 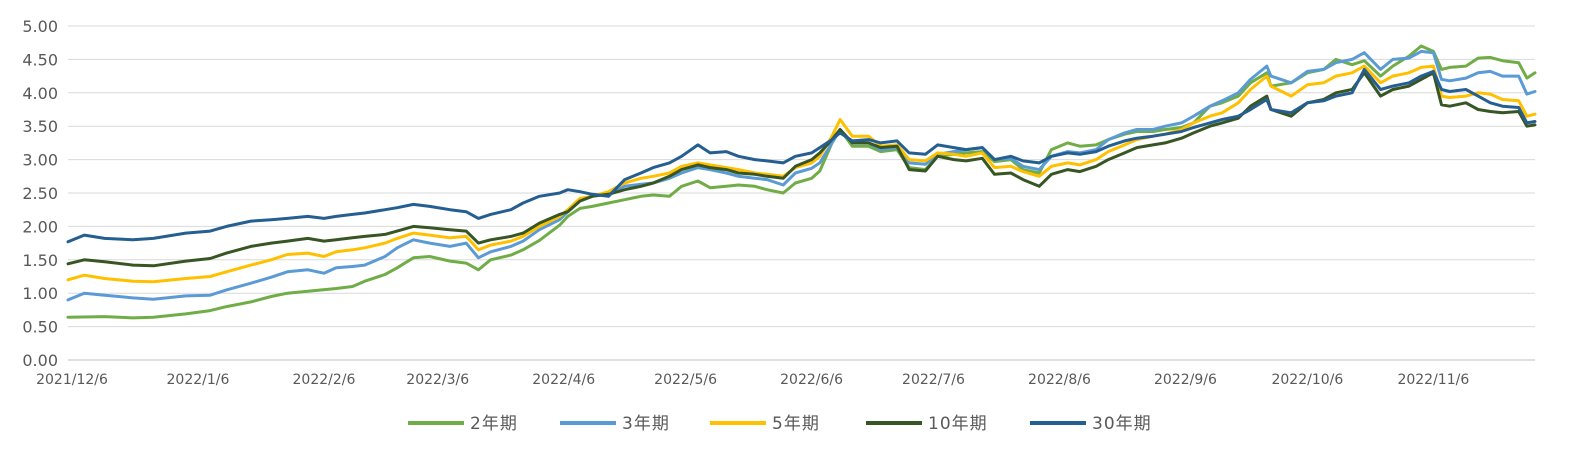 I want to click on y-tick-label: 3.00, so click(x=40, y=160).